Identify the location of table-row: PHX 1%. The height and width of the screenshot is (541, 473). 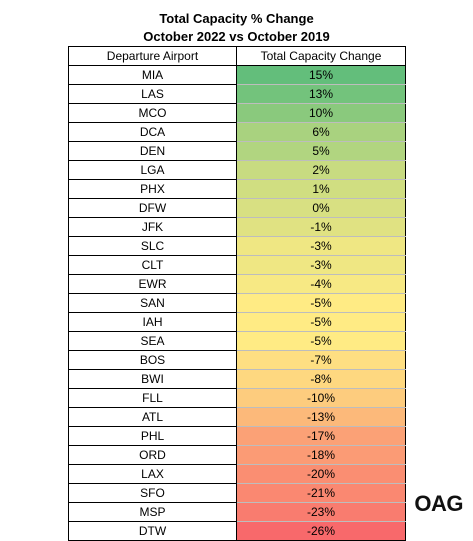
(237, 189).